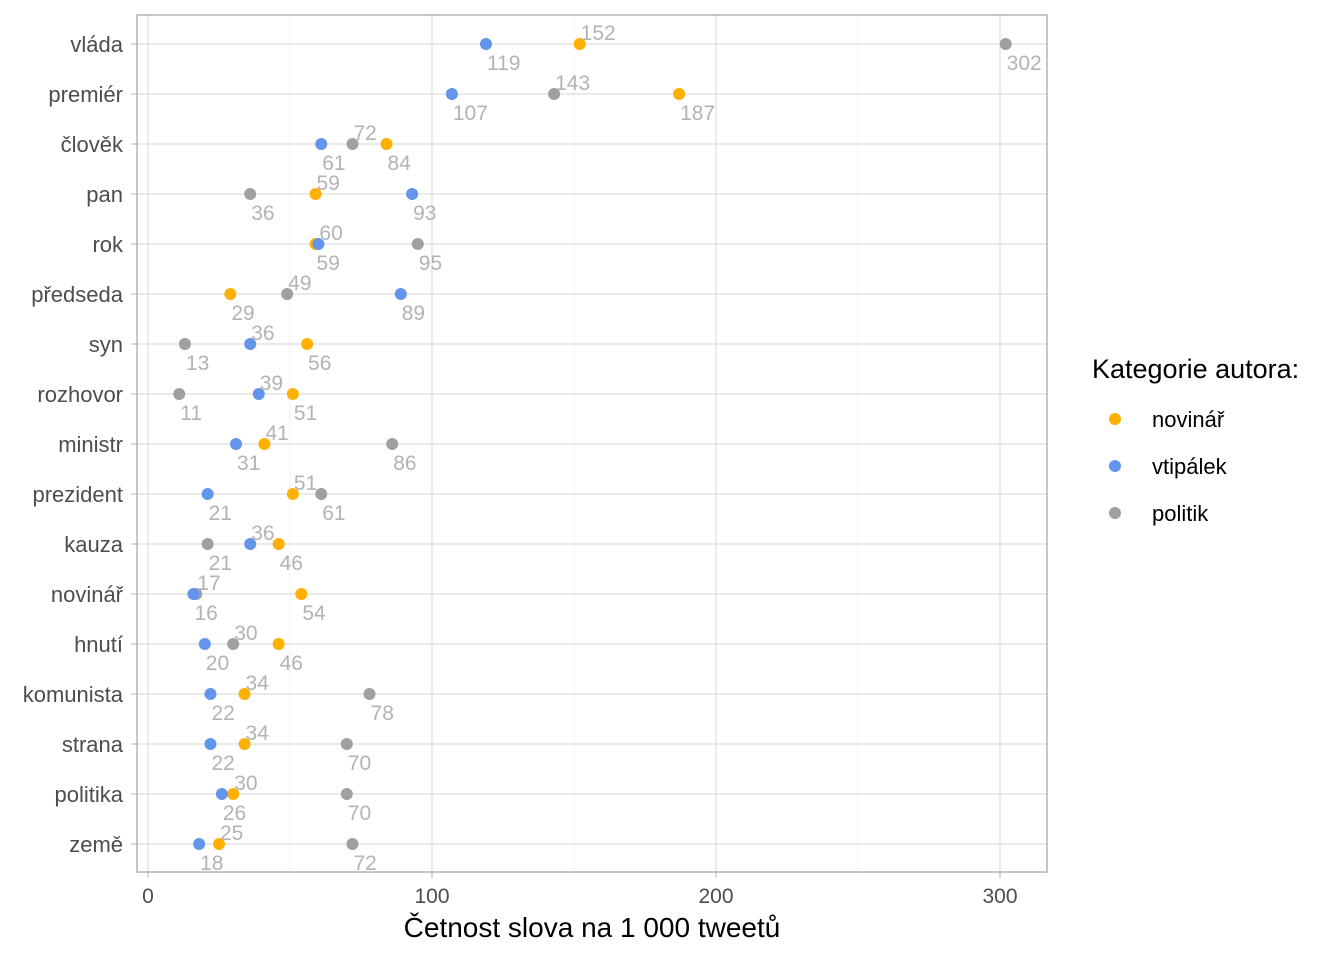 This screenshot has height=960, width=1344. What do you see at coordinates (404, 463) in the screenshot?
I see `data-label: 86` at bounding box center [404, 463].